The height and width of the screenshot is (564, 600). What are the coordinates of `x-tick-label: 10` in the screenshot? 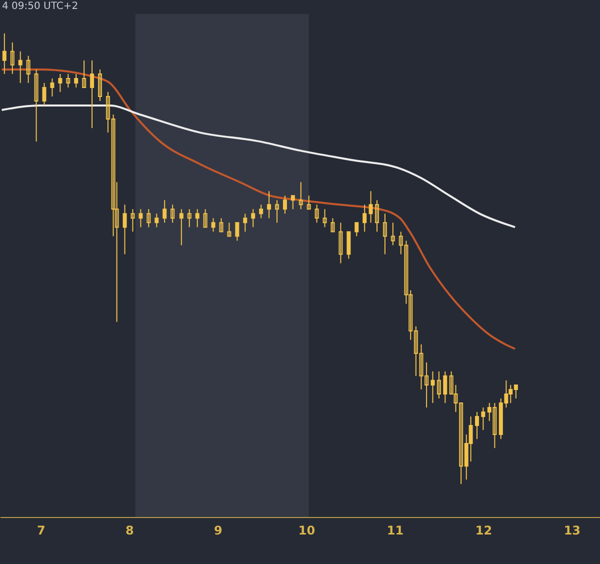 It's located at (307, 531).